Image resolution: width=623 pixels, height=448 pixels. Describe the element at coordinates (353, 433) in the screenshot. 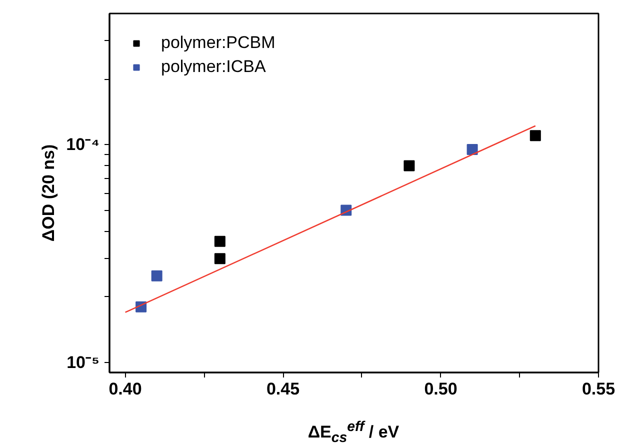

I see `x-axis-title: ΔE$_{cs}$$^{eff}$ / eV` at that location.